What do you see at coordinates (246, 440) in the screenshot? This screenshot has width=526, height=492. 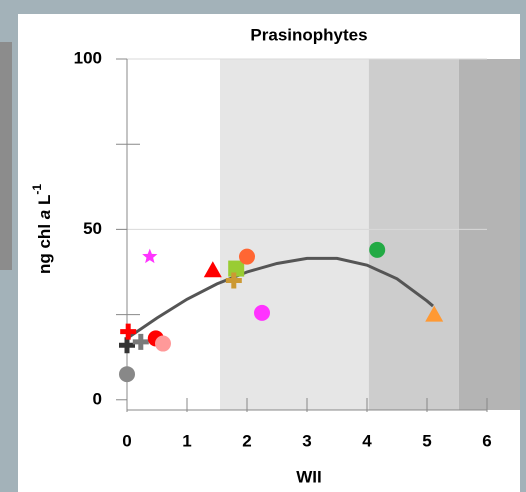 I see `x-tick-label: 2` at bounding box center [246, 440].